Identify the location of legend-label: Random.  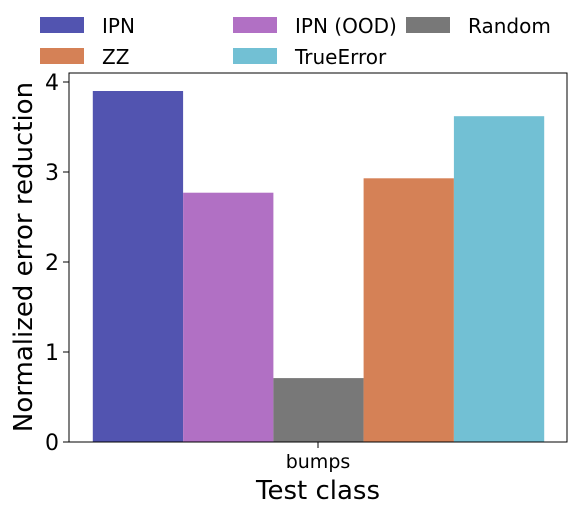
(509, 26).